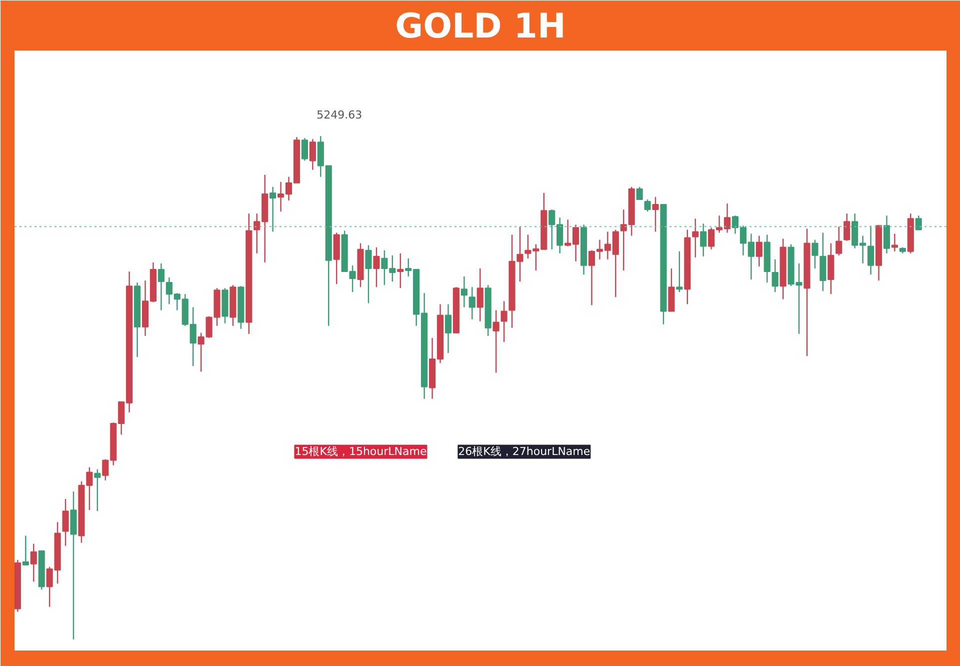  What do you see at coordinates (360, 451) in the screenshot?
I see `annotation: 15根K线，15hourLName` at bounding box center [360, 451].